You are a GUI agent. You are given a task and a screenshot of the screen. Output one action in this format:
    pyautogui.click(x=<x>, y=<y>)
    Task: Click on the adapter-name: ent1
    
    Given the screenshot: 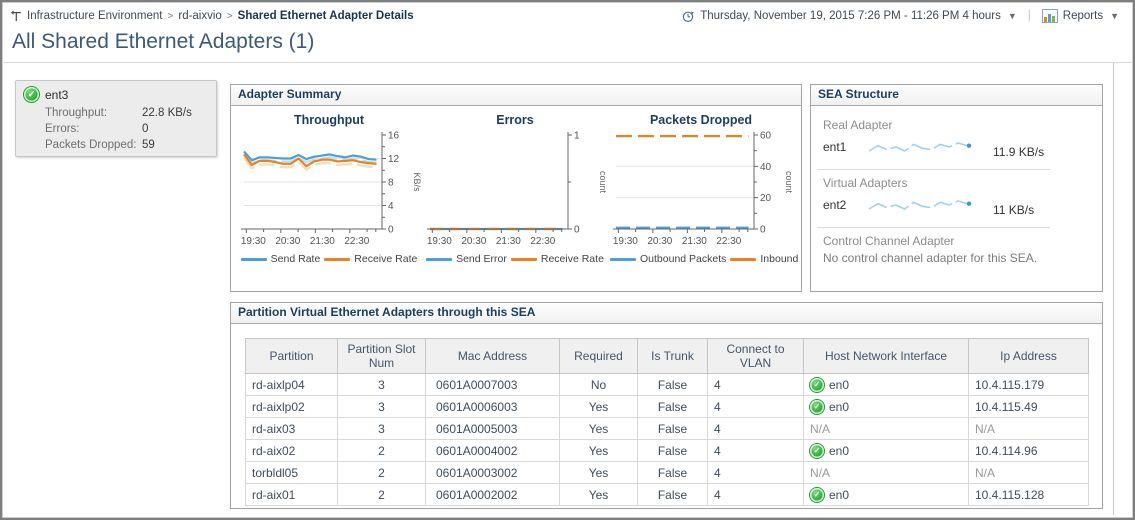 What is the action you would take?
    pyautogui.click(x=835, y=147)
    